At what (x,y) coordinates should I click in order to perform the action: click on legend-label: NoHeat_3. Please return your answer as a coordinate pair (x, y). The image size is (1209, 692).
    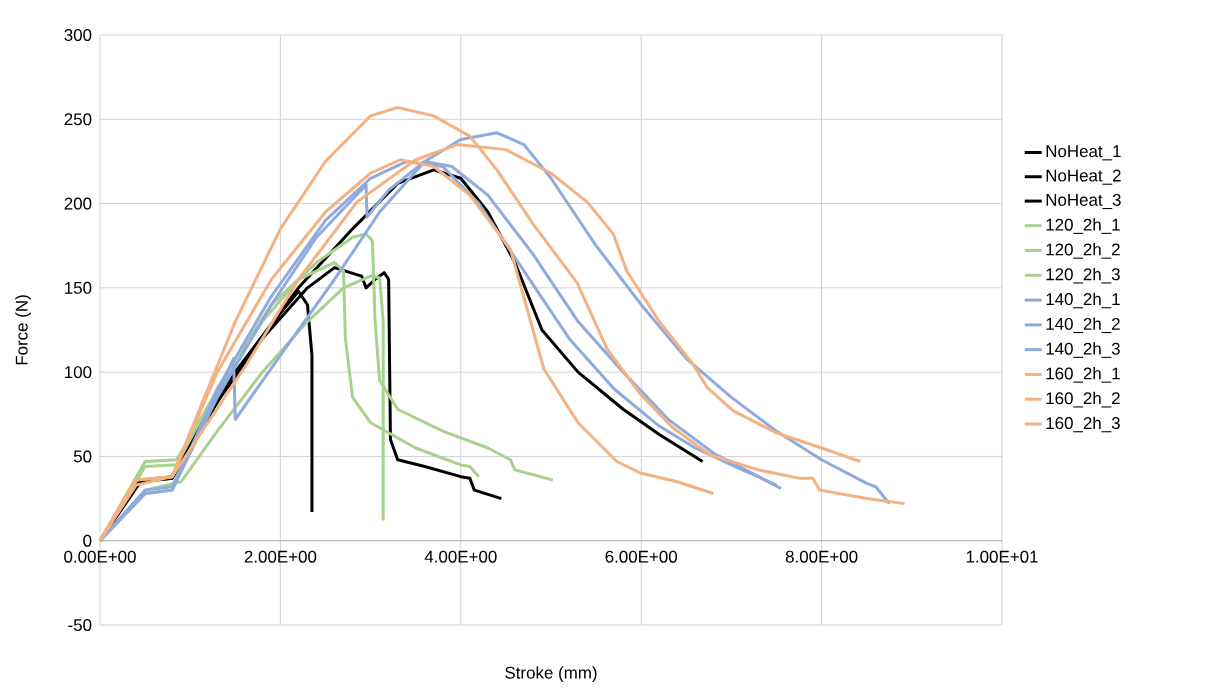
    Looking at the image, I should click on (1083, 201).